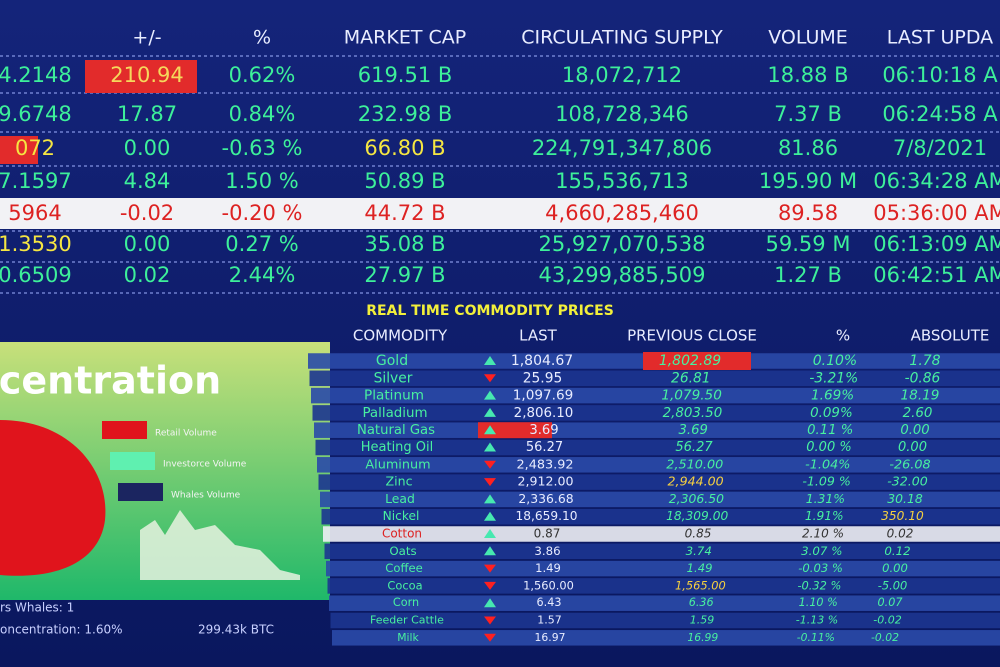 The image size is (1000, 667). I want to click on percent-change: -0.03 %, so click(820, 568).